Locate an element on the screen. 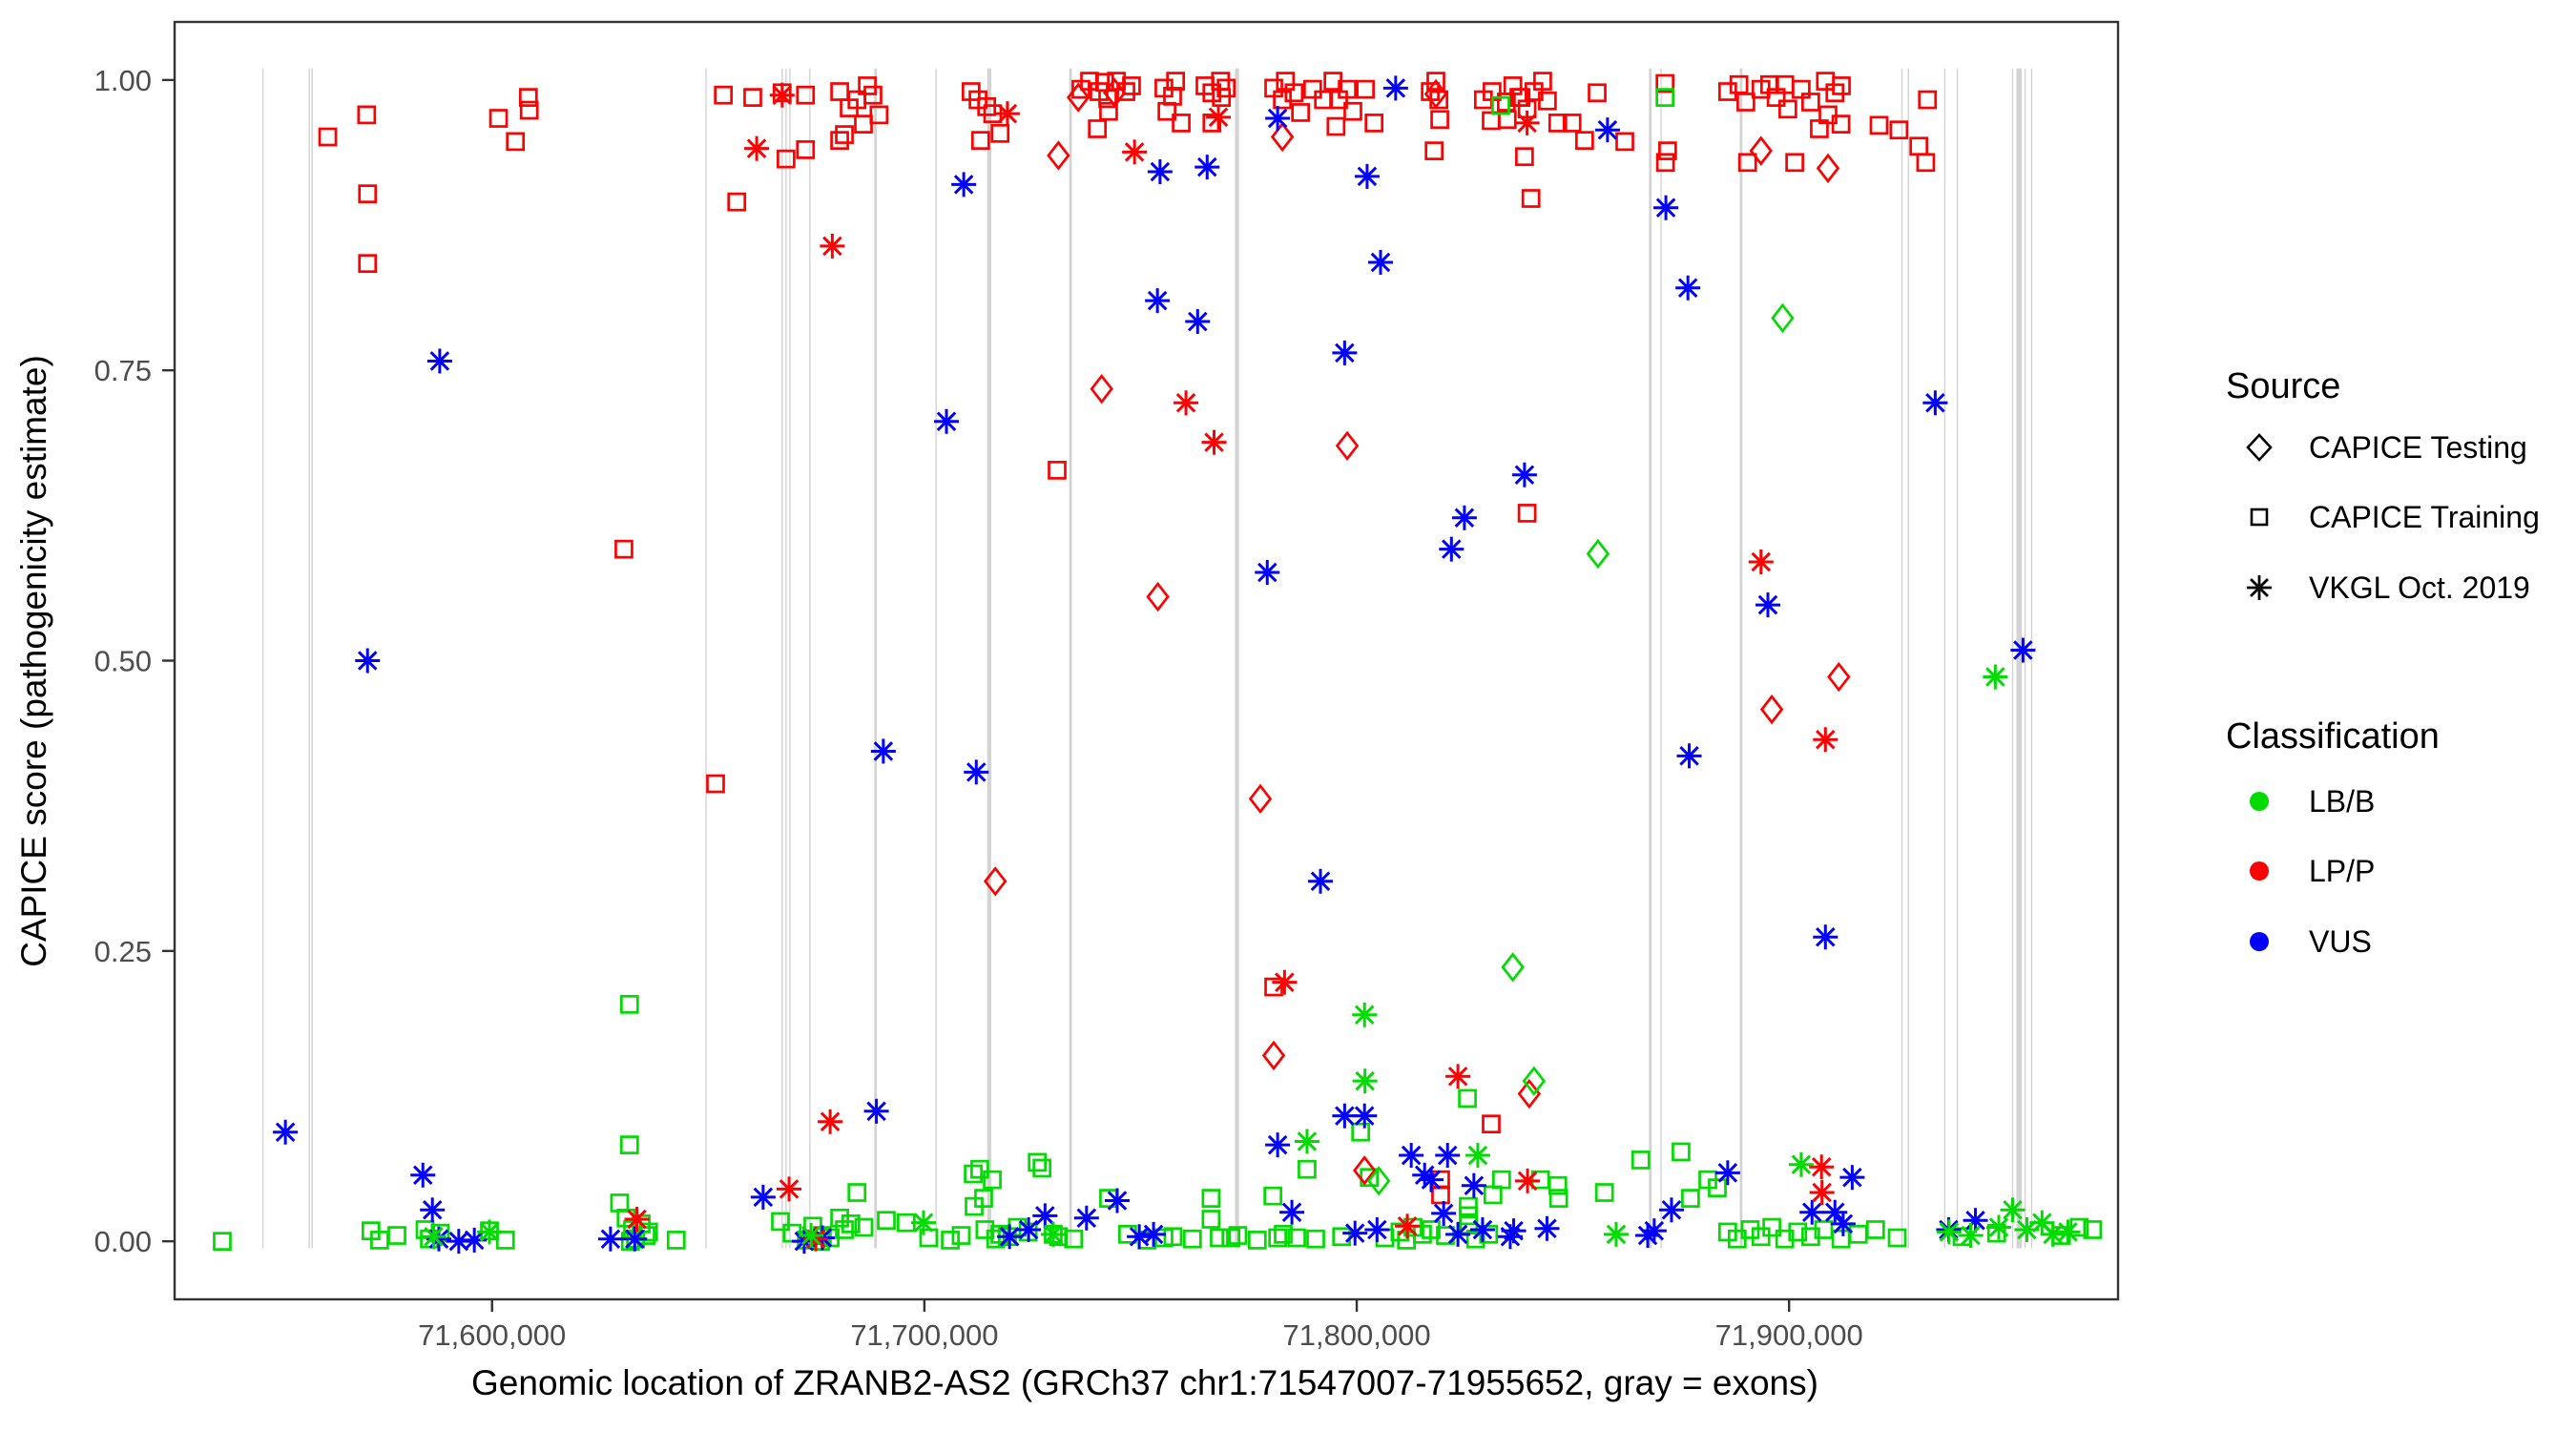  legend-item-capice-training: CAPICE Training is located at coordinates (2424, 517).